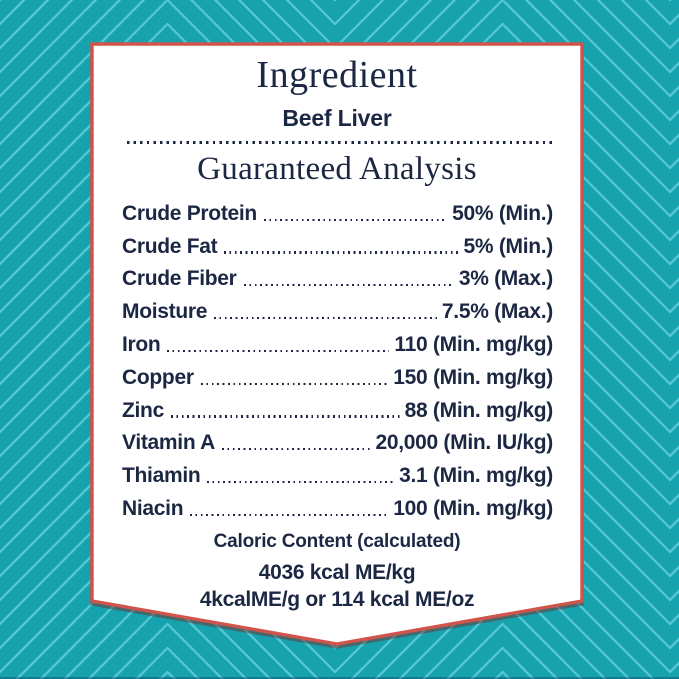  I want to click on analysis-row: Iron 110 (Min. mg/kg), so click(337, 343).